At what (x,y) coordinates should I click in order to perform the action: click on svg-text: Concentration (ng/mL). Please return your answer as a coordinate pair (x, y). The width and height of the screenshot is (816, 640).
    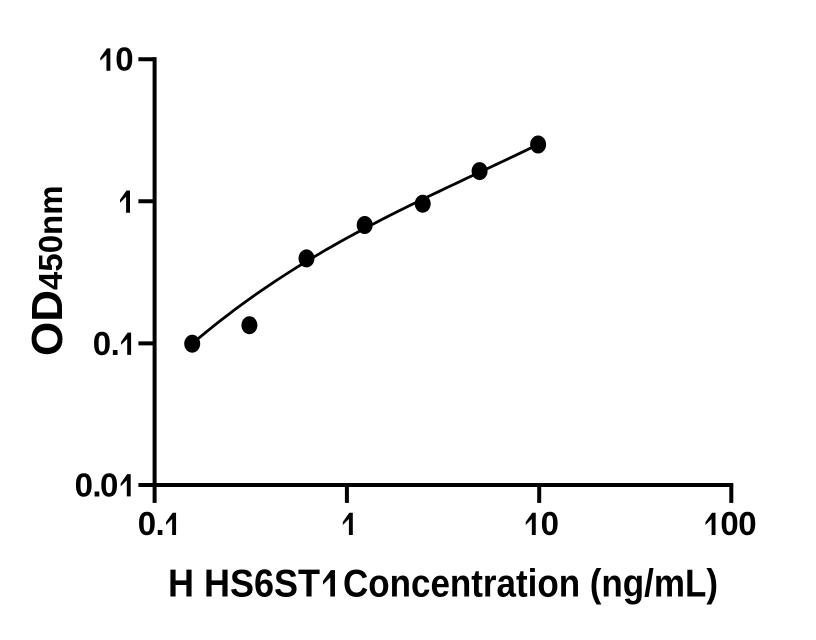
    Looking at the image, I should click on (530, 584).